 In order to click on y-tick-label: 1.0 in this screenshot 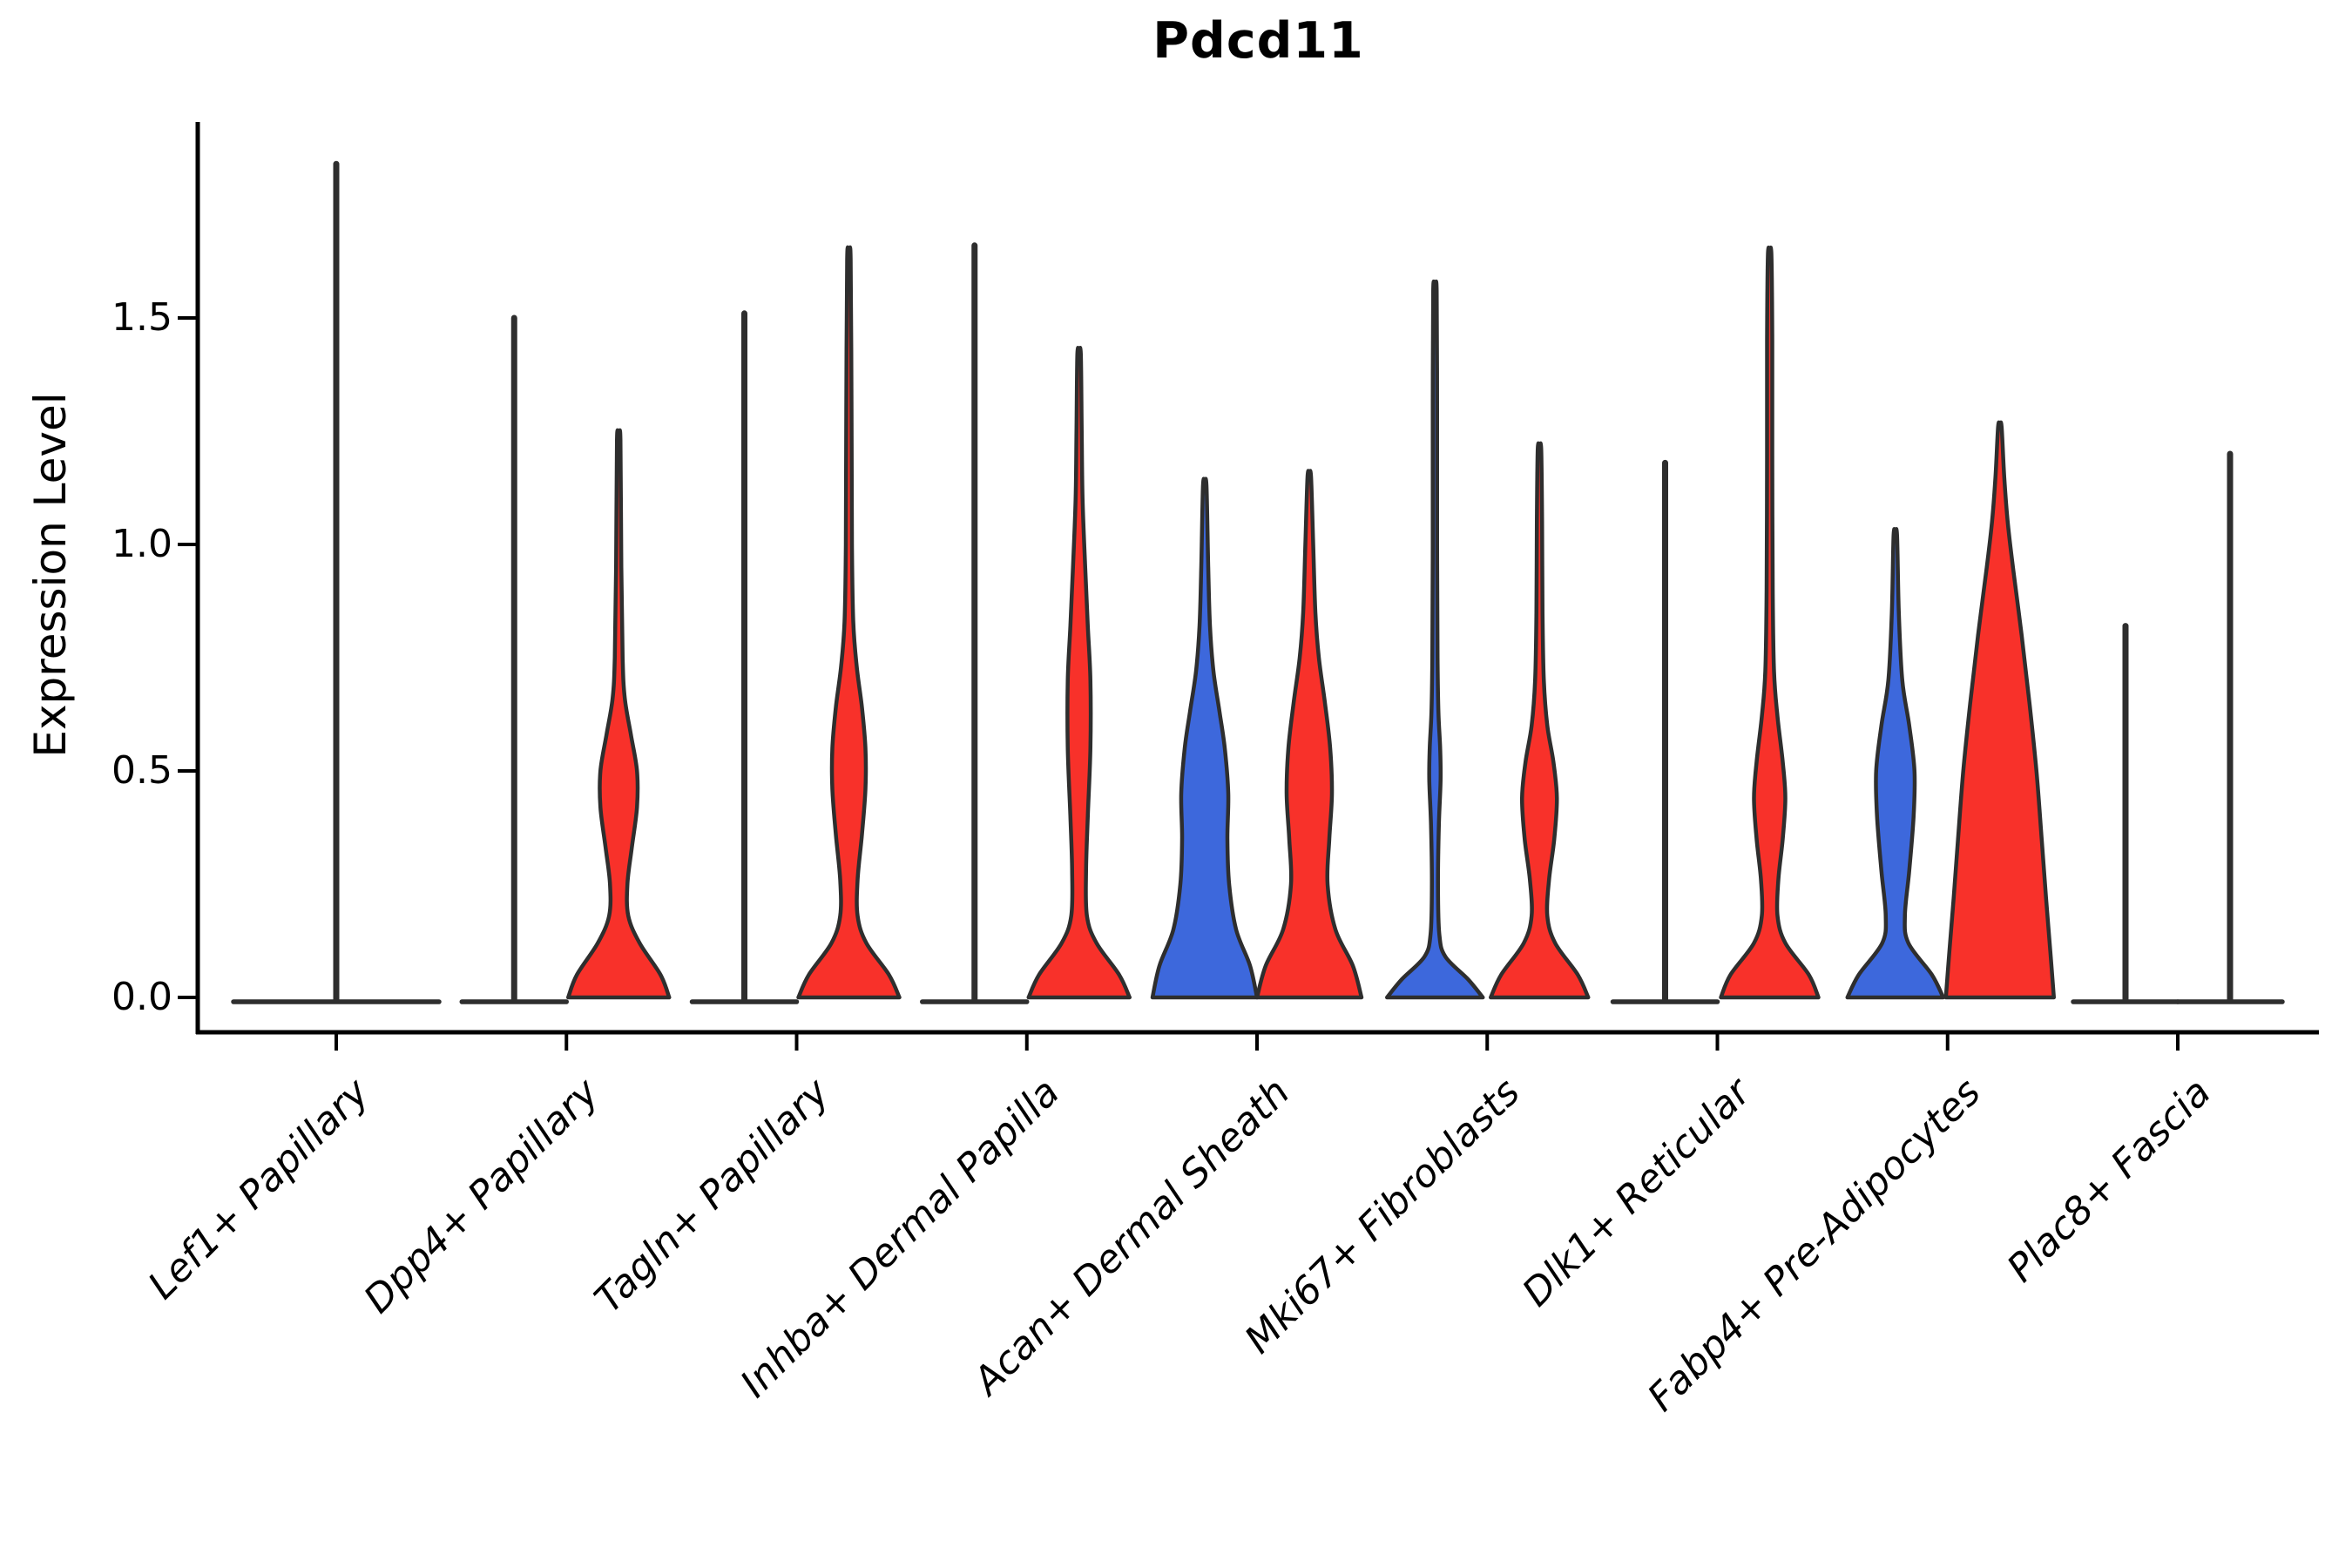, I will do `click(142, 544)`.